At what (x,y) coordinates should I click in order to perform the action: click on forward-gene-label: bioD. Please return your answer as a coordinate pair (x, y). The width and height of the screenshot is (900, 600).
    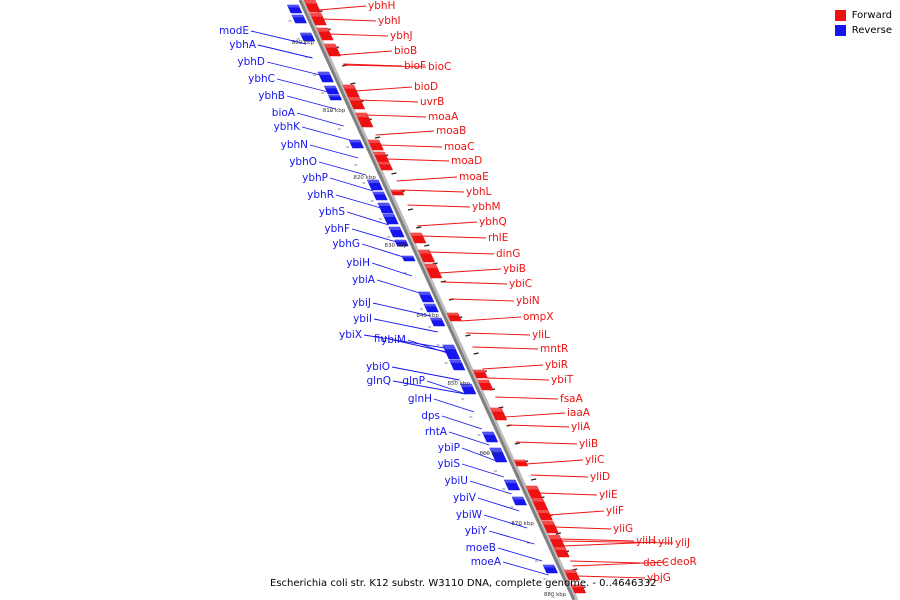
    Looking at the image, I should click on (426, 87).